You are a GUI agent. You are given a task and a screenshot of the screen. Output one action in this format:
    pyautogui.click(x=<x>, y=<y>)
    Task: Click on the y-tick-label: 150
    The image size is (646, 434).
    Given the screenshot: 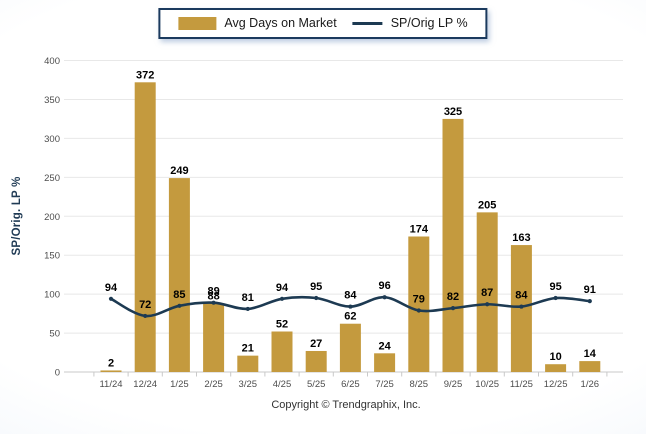 What is the action you would take?
    pyautogui.click(x=52, y=256)
    